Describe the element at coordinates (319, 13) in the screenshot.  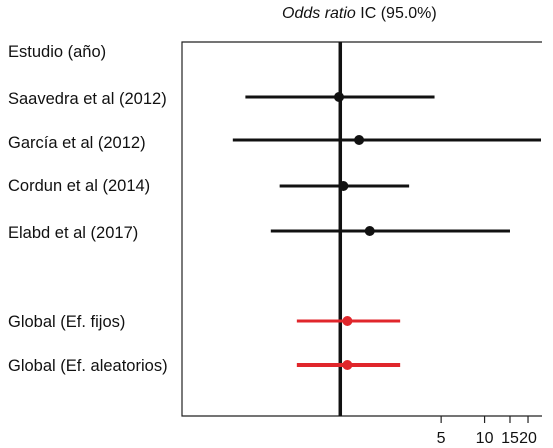
I see `axis-title-italic: Odds ratio` at that location.